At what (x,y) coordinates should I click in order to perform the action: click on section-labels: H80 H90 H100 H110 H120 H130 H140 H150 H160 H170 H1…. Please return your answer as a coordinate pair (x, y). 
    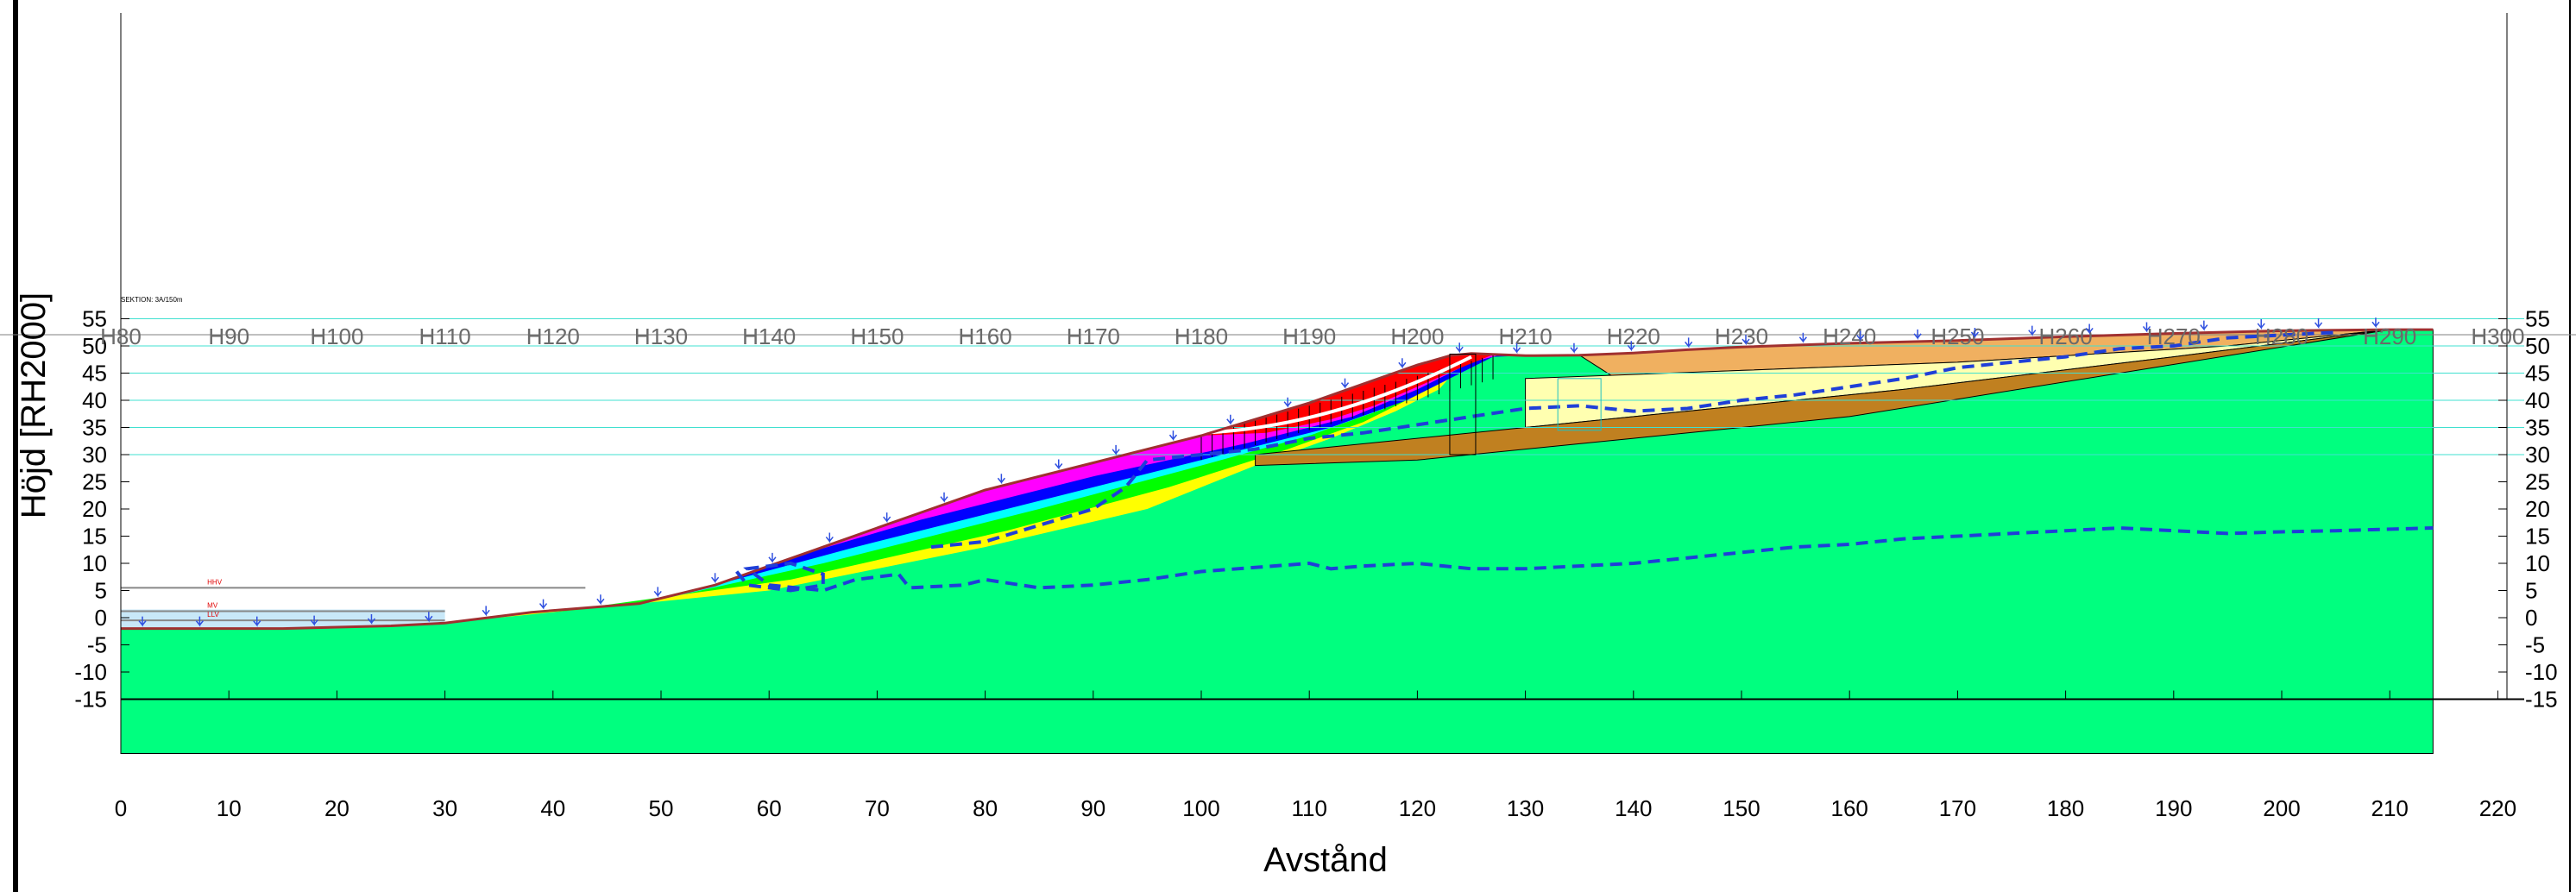
    Looking at the image, I should click on (1312, 336).